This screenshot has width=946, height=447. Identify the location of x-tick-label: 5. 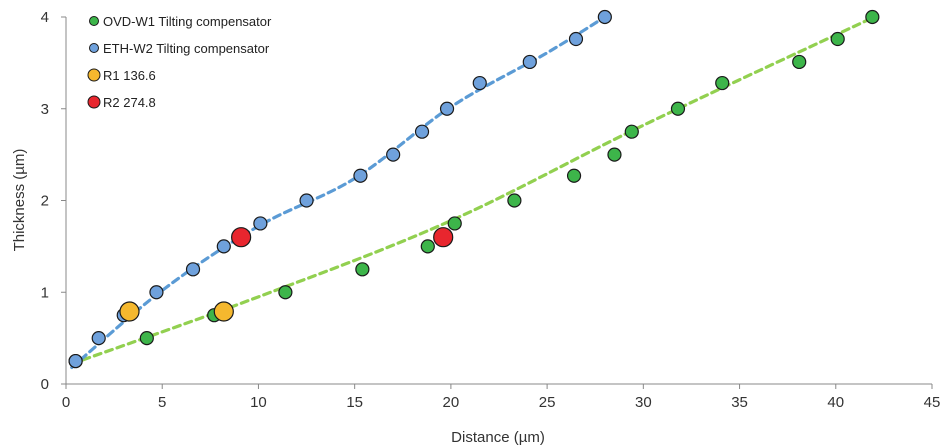
(162, 402).